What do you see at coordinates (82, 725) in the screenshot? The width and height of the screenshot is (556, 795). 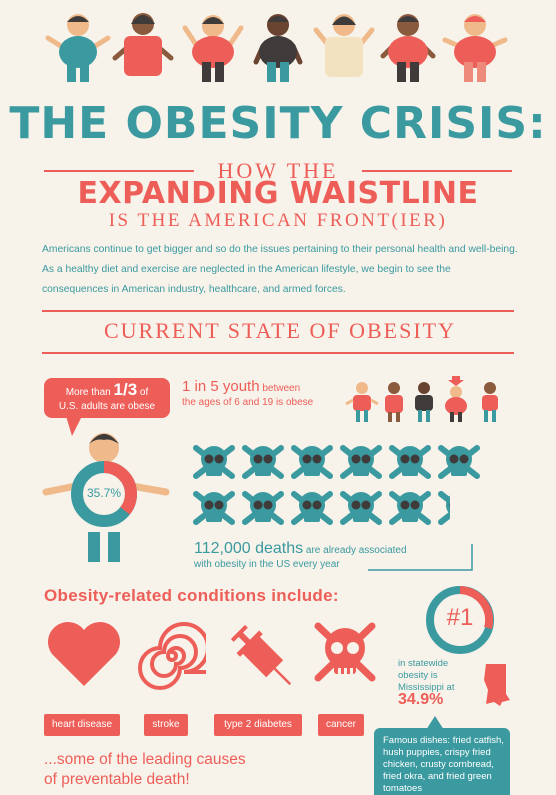 I see `condition-label-heart-disease: heart disease` at bounding box center [82, 725].